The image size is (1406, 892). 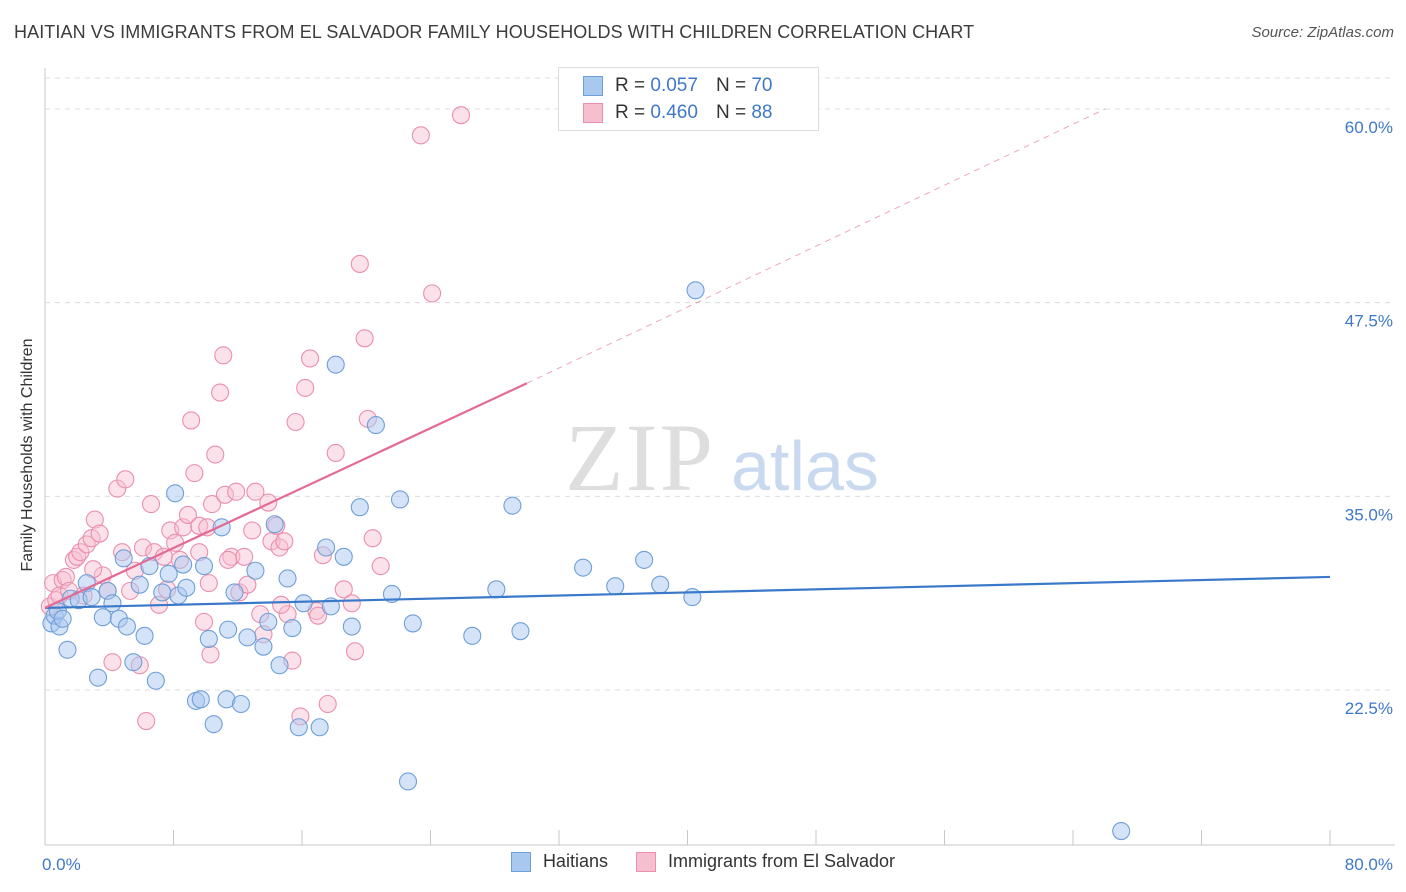 I want to click on legend-r-value: 0.057, so click(x=674, y=85).